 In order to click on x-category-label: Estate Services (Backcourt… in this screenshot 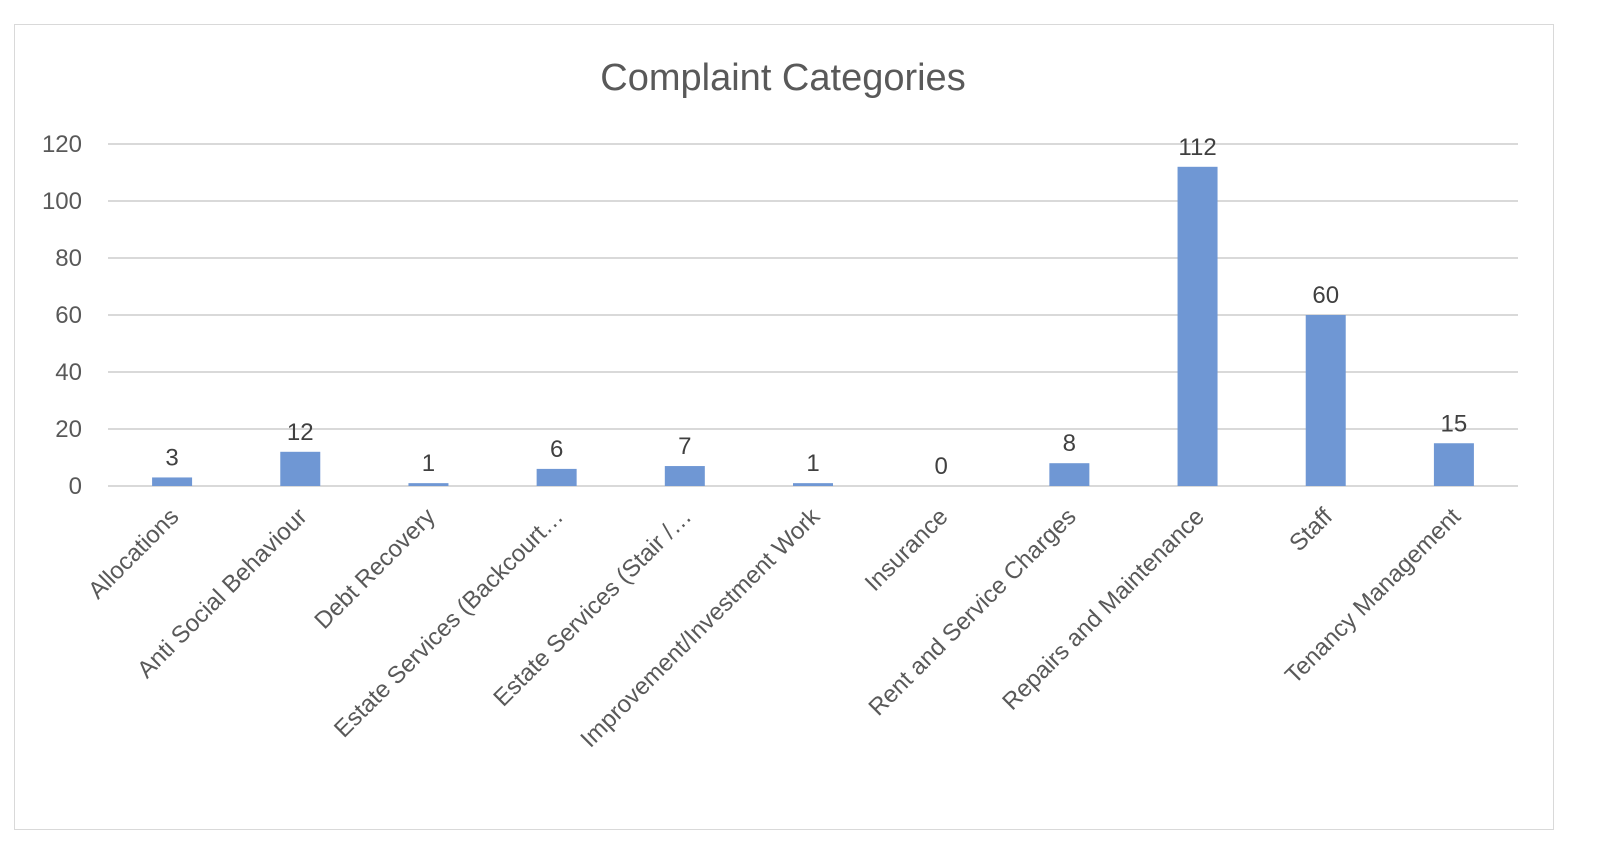, I will do `click(449, 623)`.